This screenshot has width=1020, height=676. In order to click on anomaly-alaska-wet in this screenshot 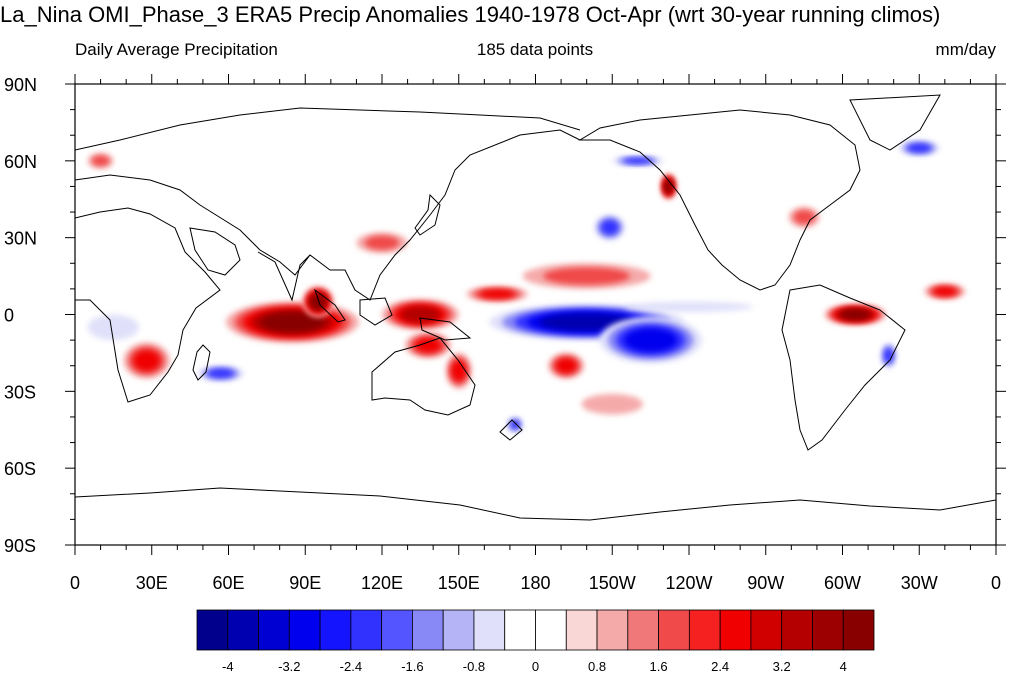, I will do `click(668, 186)`.